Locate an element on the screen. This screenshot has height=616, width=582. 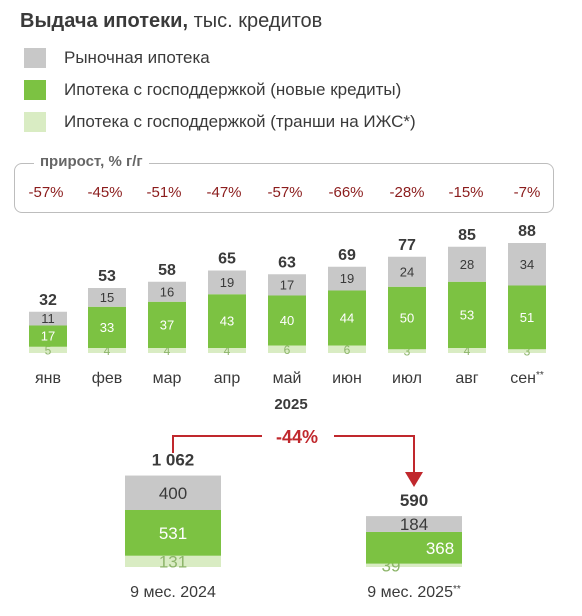
x-tick-label: авг is located at coordinates (466, 378).